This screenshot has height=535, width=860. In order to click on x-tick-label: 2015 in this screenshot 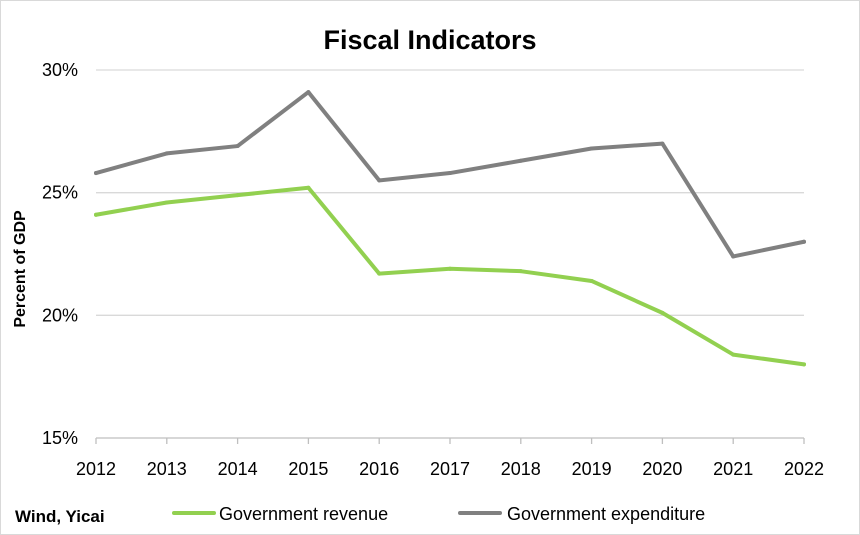, I will do `click(308, 469)`.